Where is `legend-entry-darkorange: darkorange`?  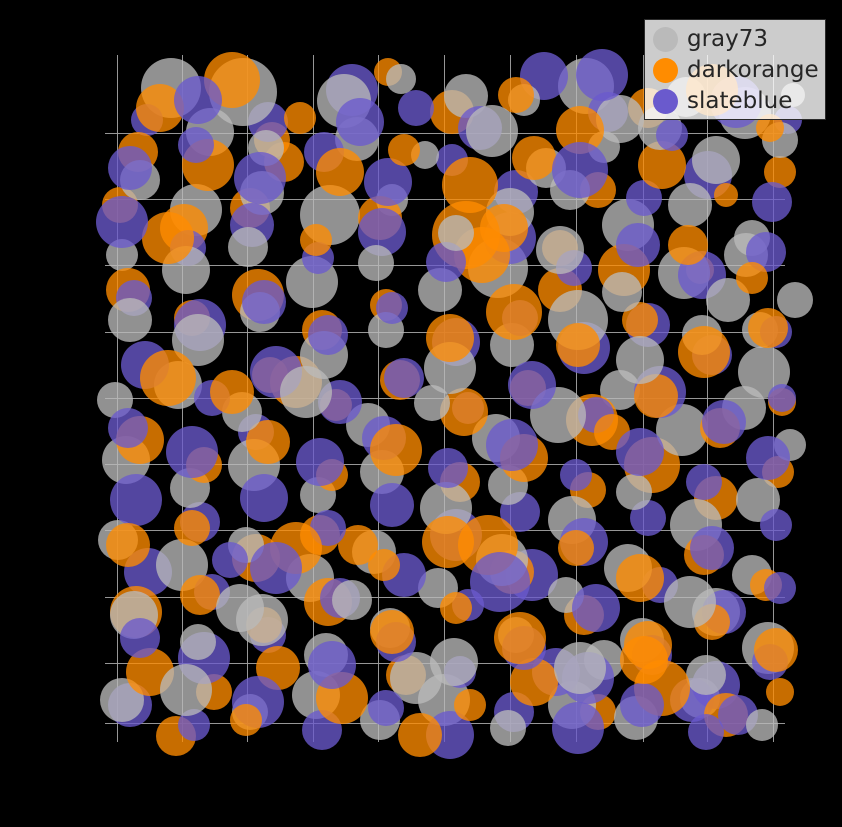 legend-entry-darkorange: darkorange is located at coordinates (735, 70).